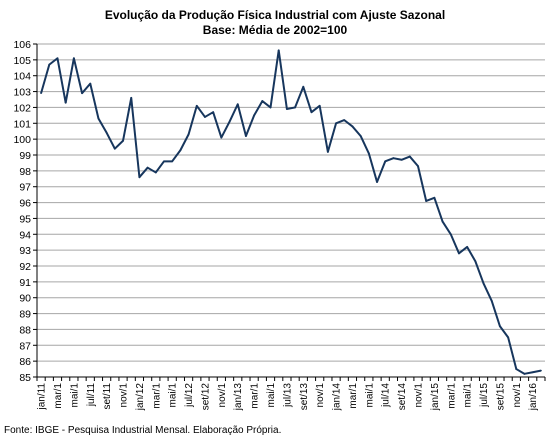 Image resolution: width=550 pixels, height=440 pixels. What do you see at coordinates (22, 61) in the screenshot?
I see `y-tick-label: 105` at bounding box center [22, 61].